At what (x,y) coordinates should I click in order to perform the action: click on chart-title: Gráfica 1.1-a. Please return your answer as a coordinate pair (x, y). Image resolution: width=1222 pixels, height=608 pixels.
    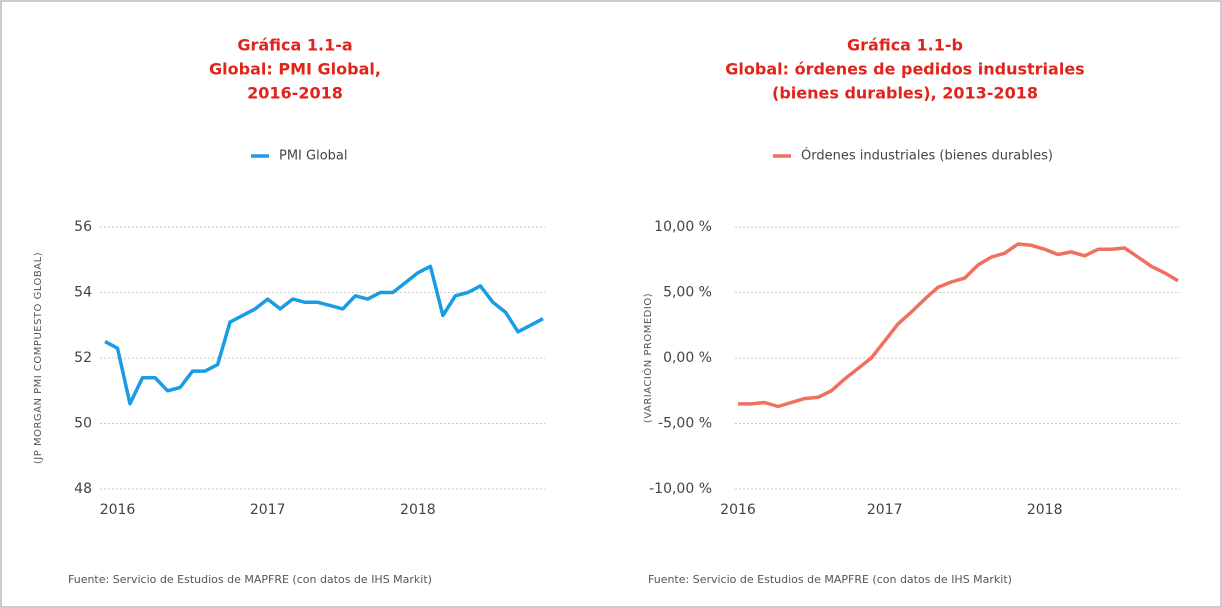
    Looking at the image, I should click on (294, 45).